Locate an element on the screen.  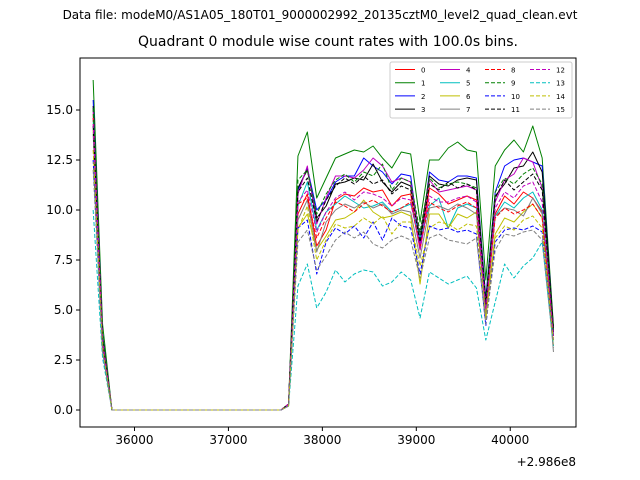
legend-label-1: 1 is located at coordinates (423, 84).